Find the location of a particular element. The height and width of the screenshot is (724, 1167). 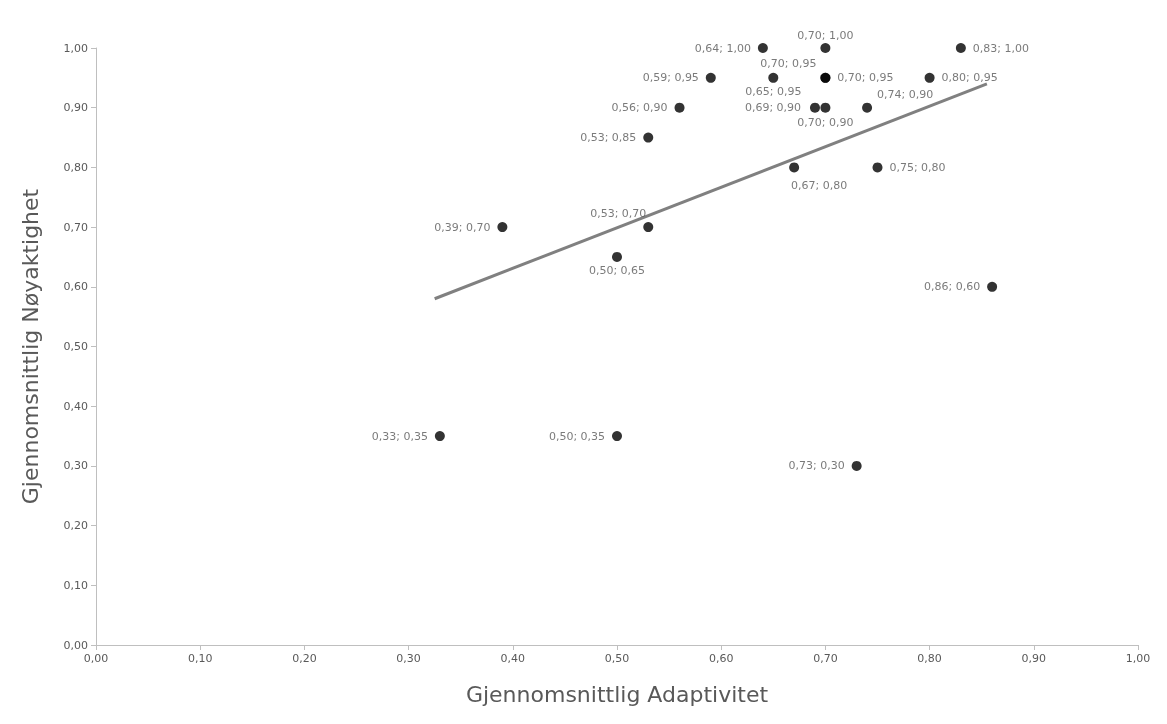

data-label: 0,70; 0,90 is located at coordinates (825, 123).